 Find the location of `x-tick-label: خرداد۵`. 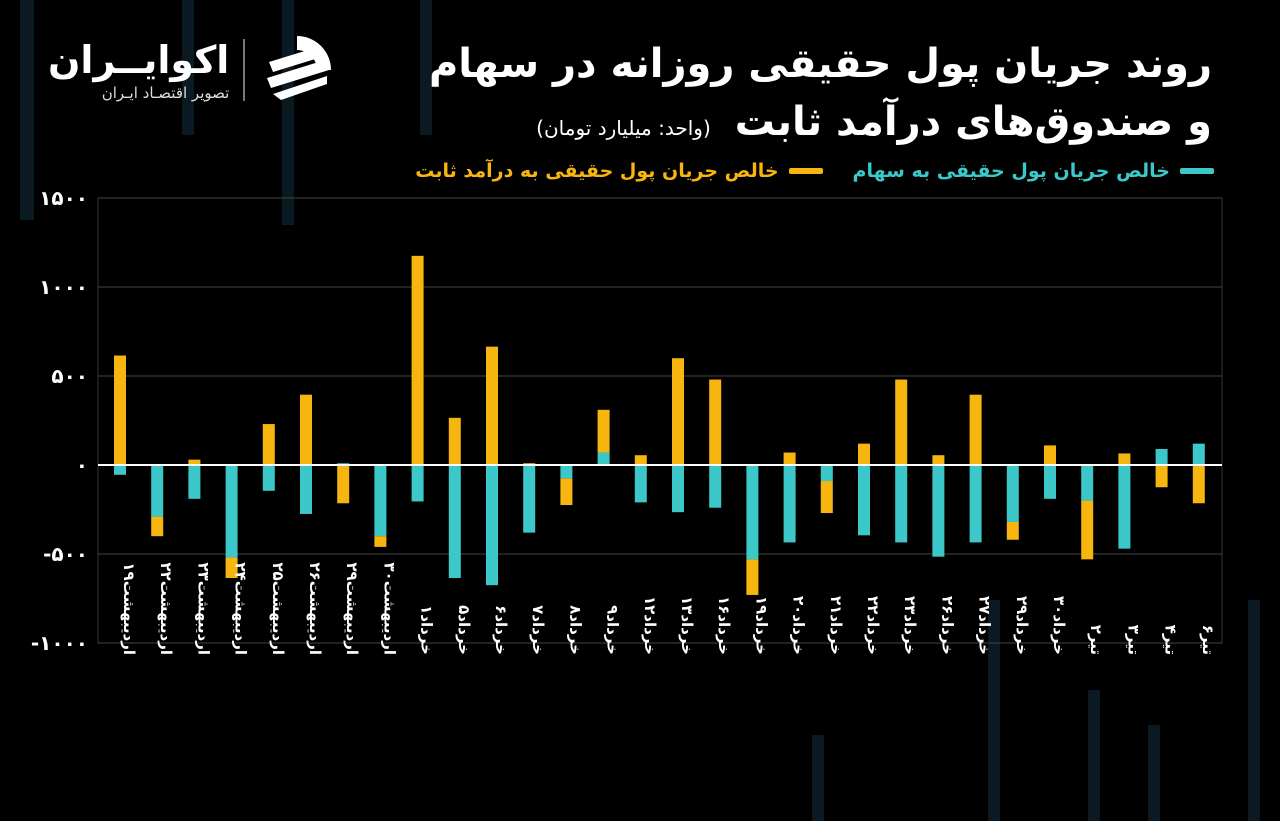

x-tick-label: خرداد۵ is located at coordinates (464, 630).